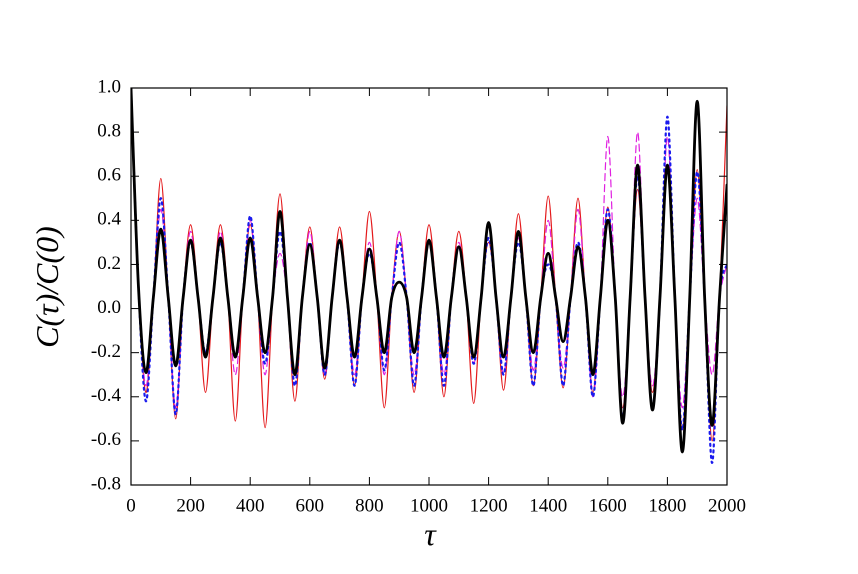  I want to click on y-axis-label: C(τ)/C(0), so click(47, 287).